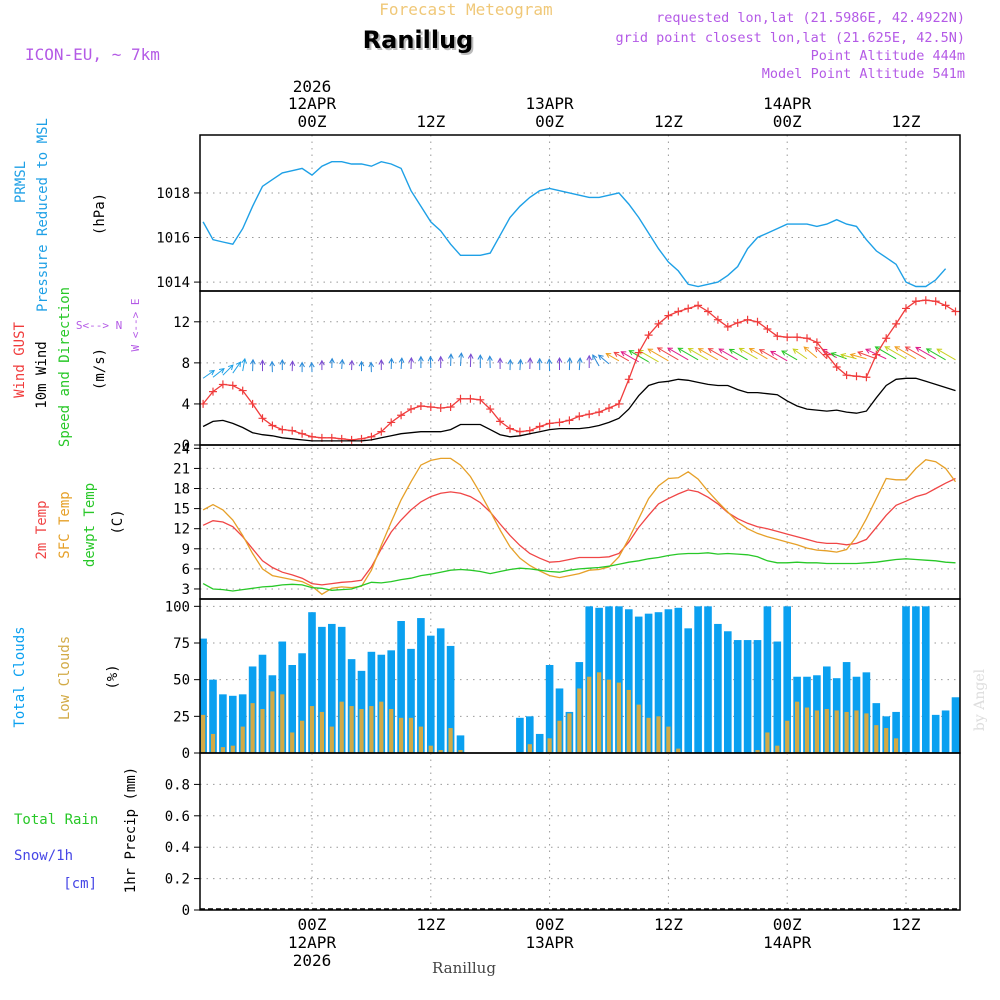  Describe the element at coordinates (906, 924) in the screenshot. I see `bottom-time-label: 12Z` at that location.